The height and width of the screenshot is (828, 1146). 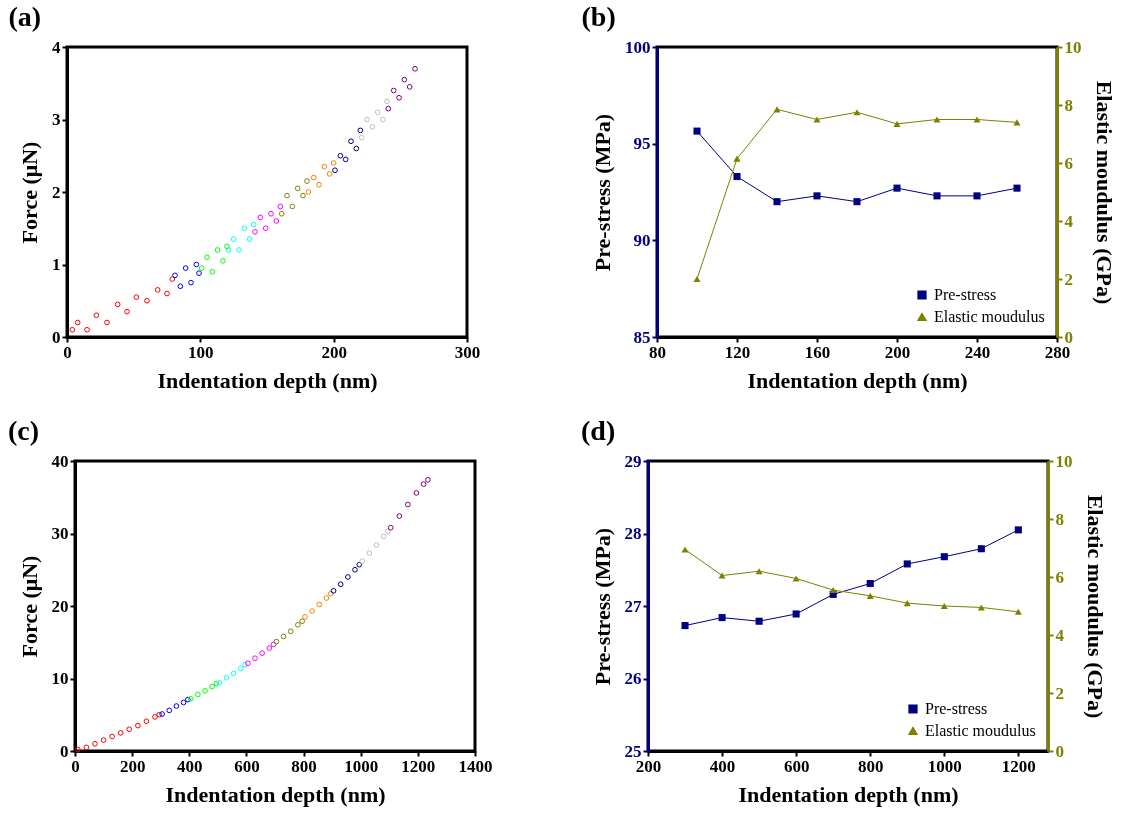 What do you see at coordinates (796, 766) in the screenshot?
I see `x-tick-label: 600` at bounding box center [796, 766].